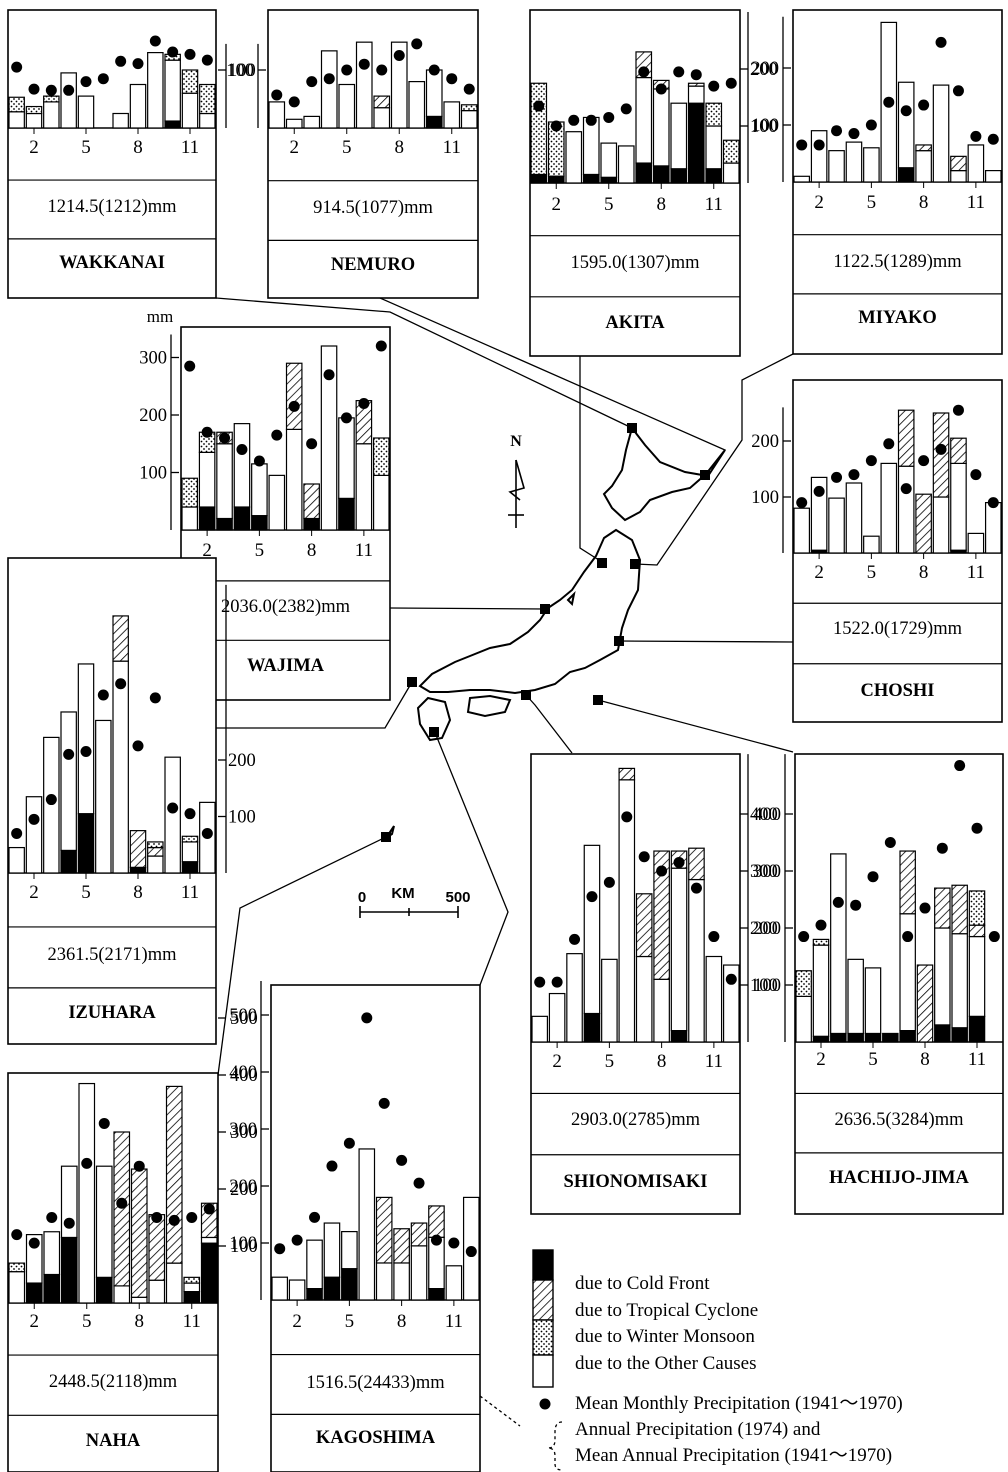  What do you see at coordinates (132, 1240) in the screenshot?
I see `panel-naha: 2 5 8 11 2448.5(2118)mm NAHA 100 200 300 400 500` at bounding box center [132, 1240].